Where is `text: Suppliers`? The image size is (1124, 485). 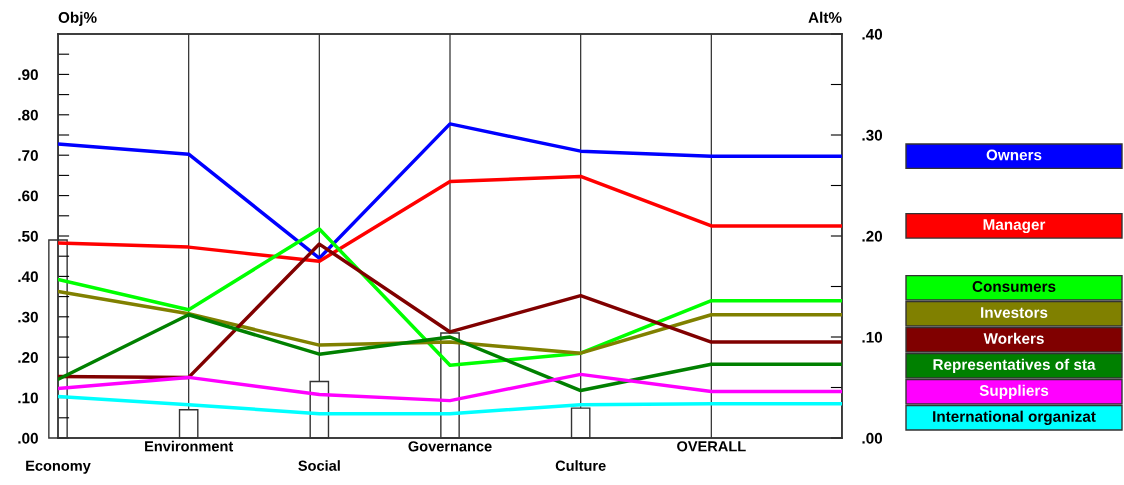 text: Suppliers is located at coordinates (1014, 391).